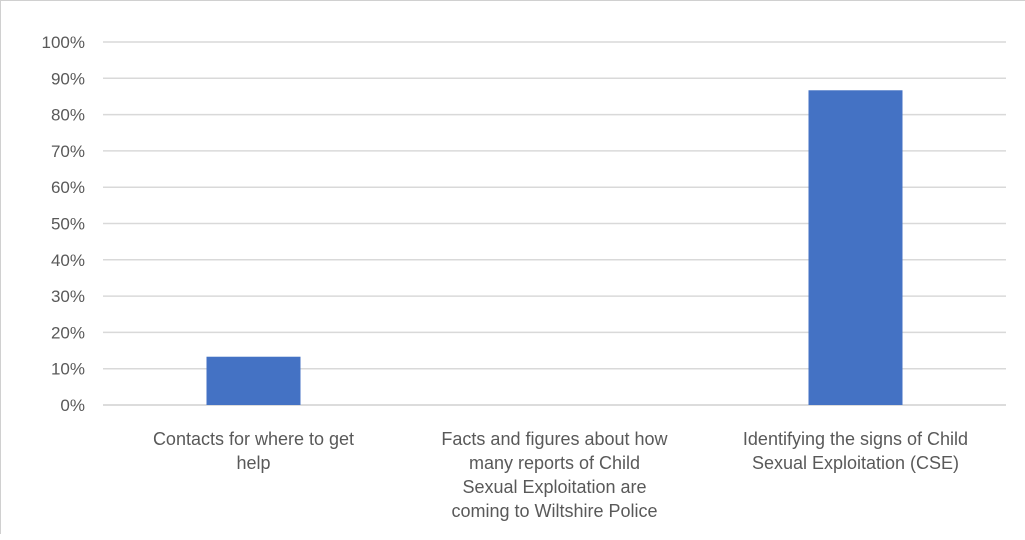  I want to click on y-tick-label: 100%, so click(63, 42).